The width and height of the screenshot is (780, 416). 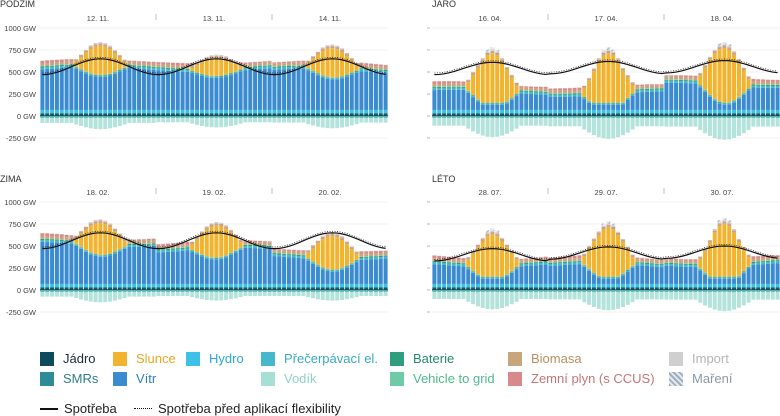 What do you see at coordinates (47, 358) in the screenshot?
I see `legend-jadro-swatch` at bounding box center [47, 358].